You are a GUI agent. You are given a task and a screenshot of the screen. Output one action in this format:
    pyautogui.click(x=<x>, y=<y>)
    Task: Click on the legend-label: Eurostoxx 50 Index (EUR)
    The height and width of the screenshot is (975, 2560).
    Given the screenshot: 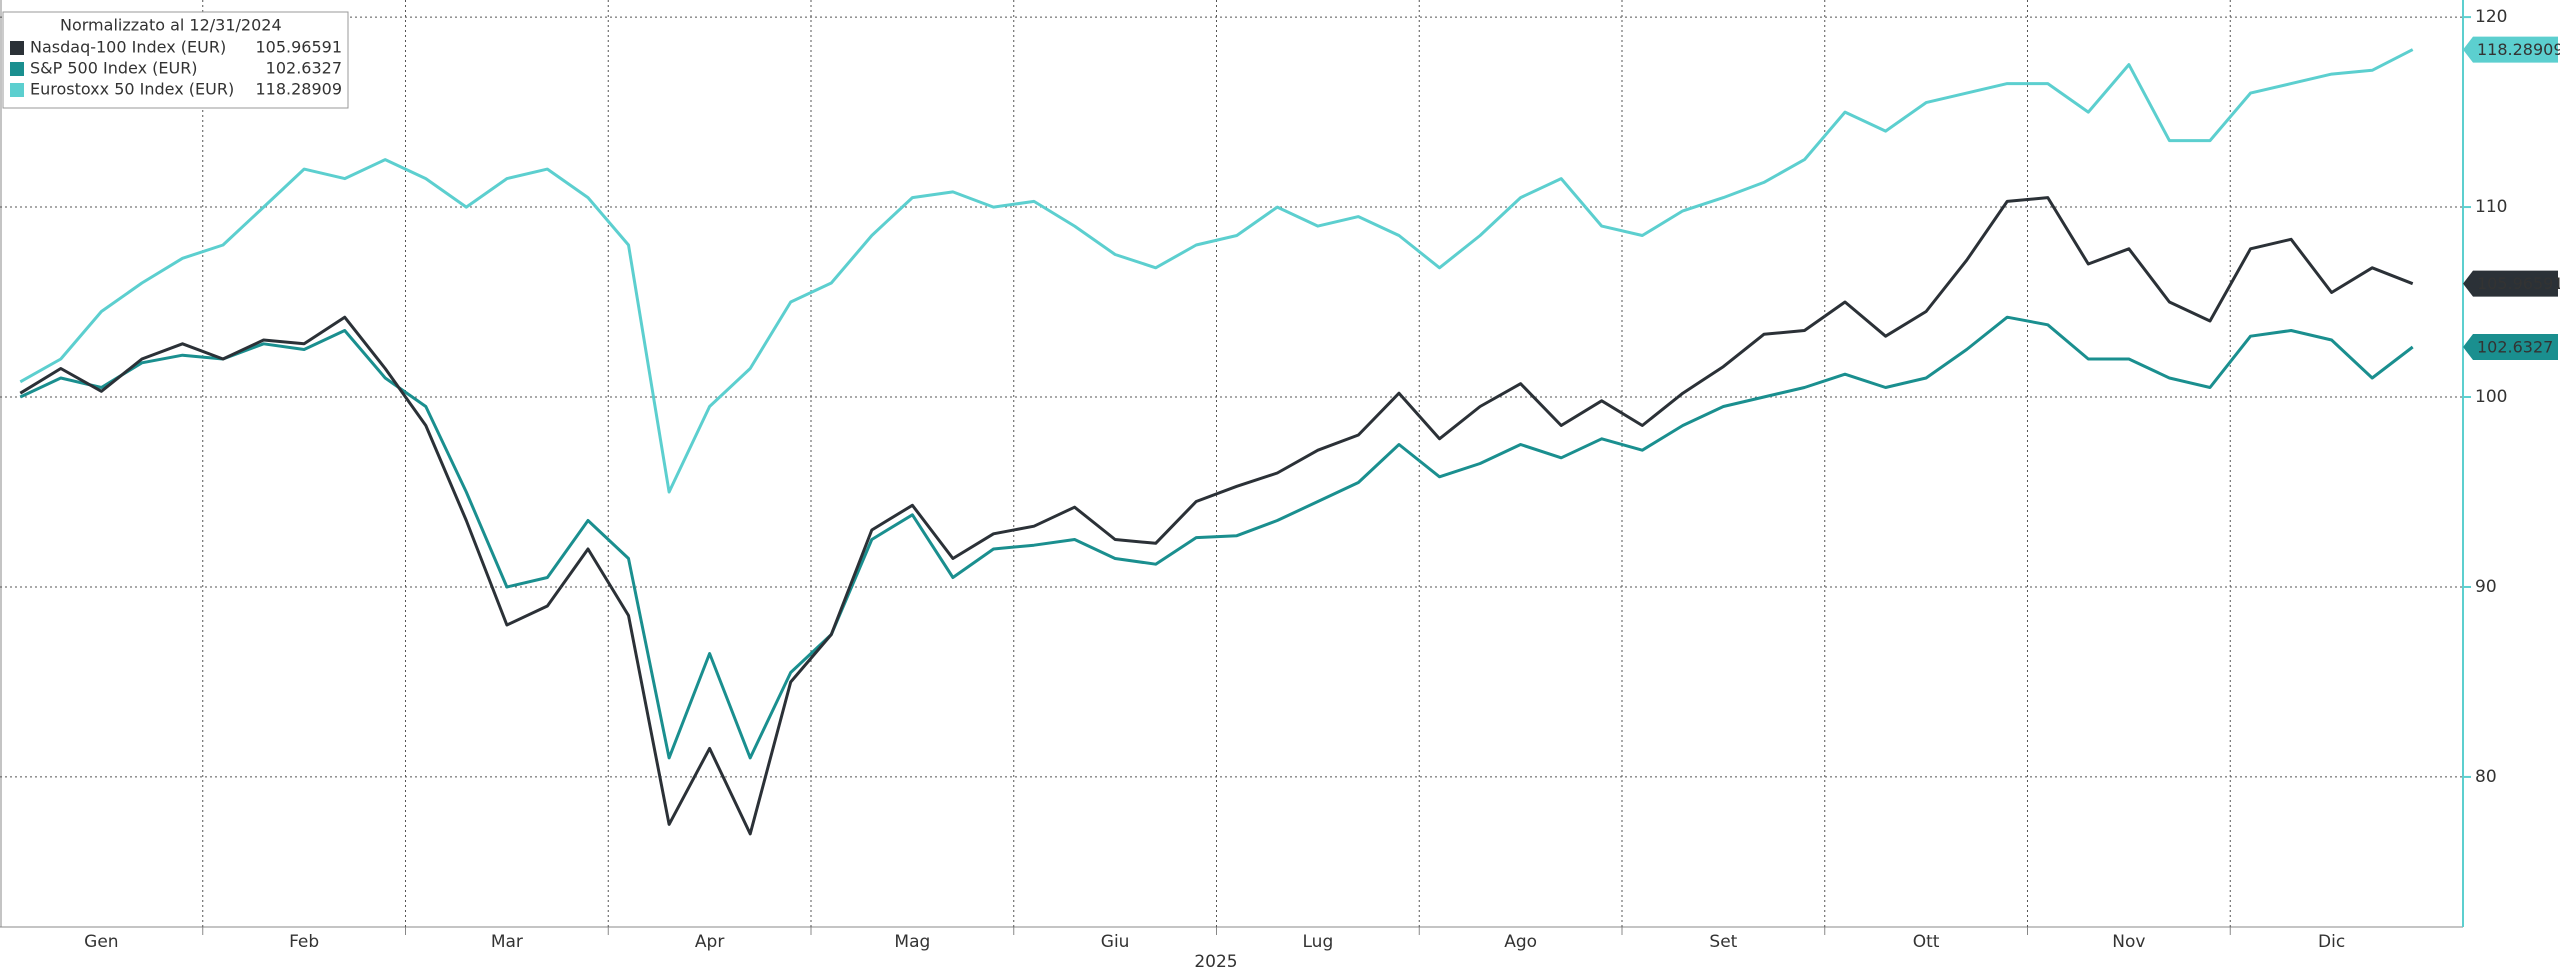 What is the action you would take?
    pyautogui.click(x=132, y=89)
    